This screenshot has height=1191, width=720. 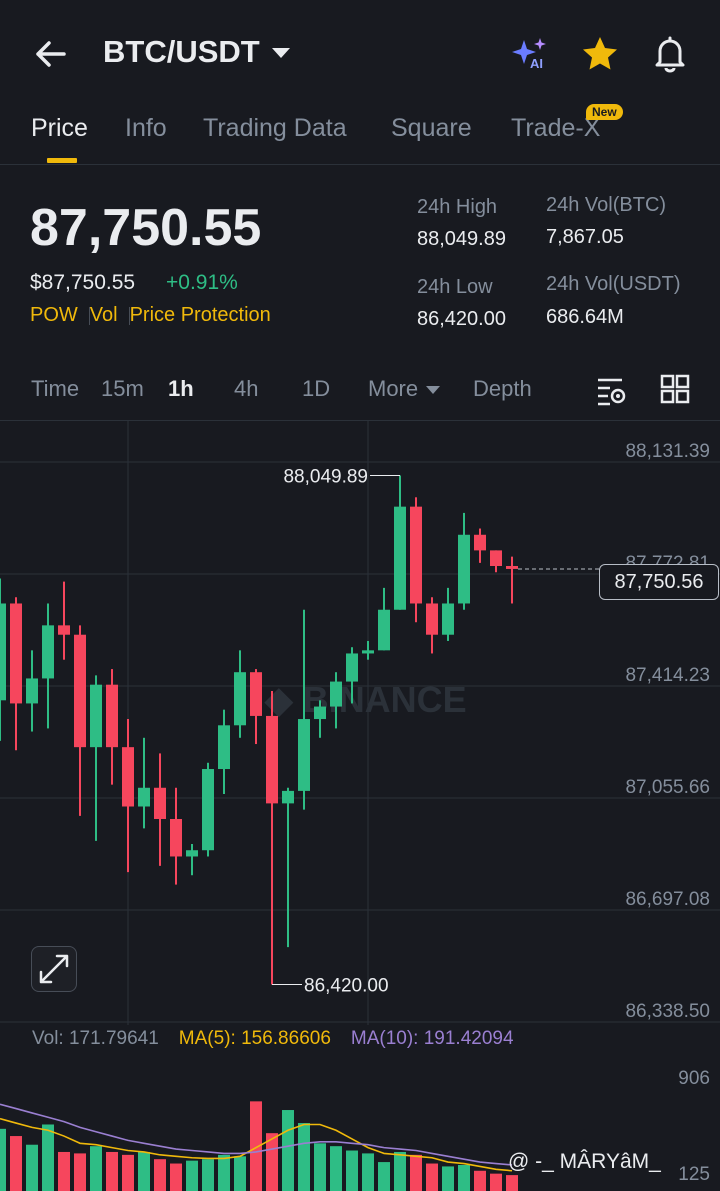 I want to click on high-marker: 88,049.89, so click(x=325, y=476).